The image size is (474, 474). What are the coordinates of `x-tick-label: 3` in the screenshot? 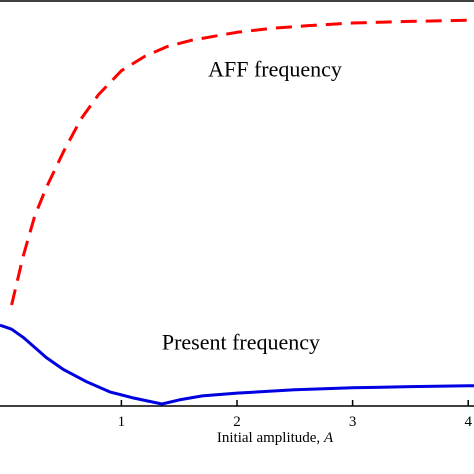 It's located at (353, 422).